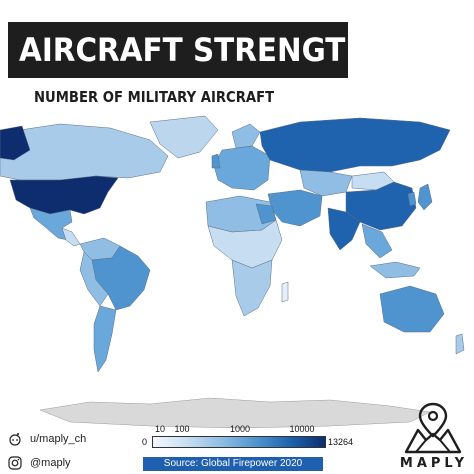 The height and width of the screenshot is (474, 474). I want to click on region-europe, so click(242, 168).